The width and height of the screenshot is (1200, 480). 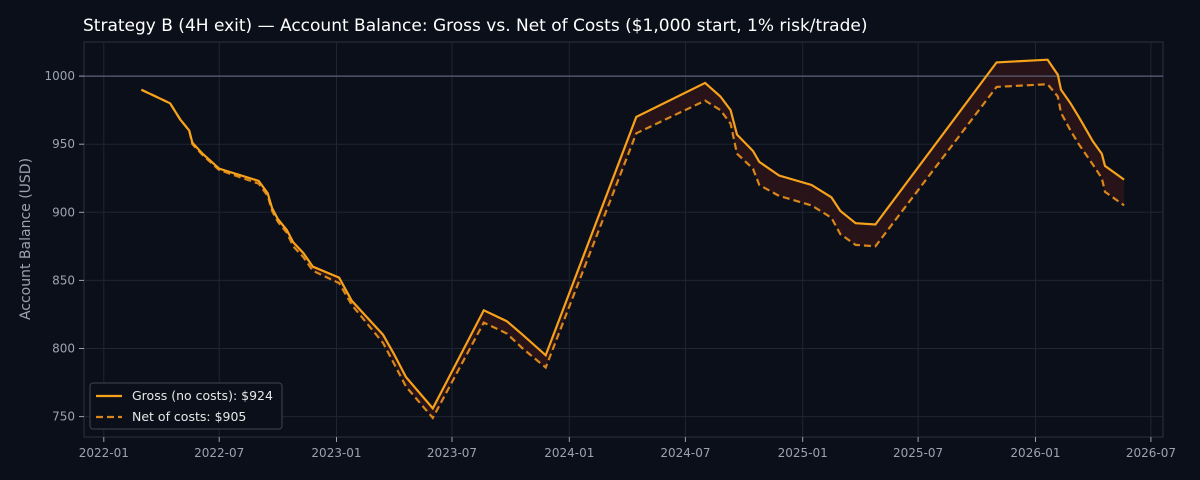 I want to click on x-tick-label: 2026-07, so click(x=1151, y=453).